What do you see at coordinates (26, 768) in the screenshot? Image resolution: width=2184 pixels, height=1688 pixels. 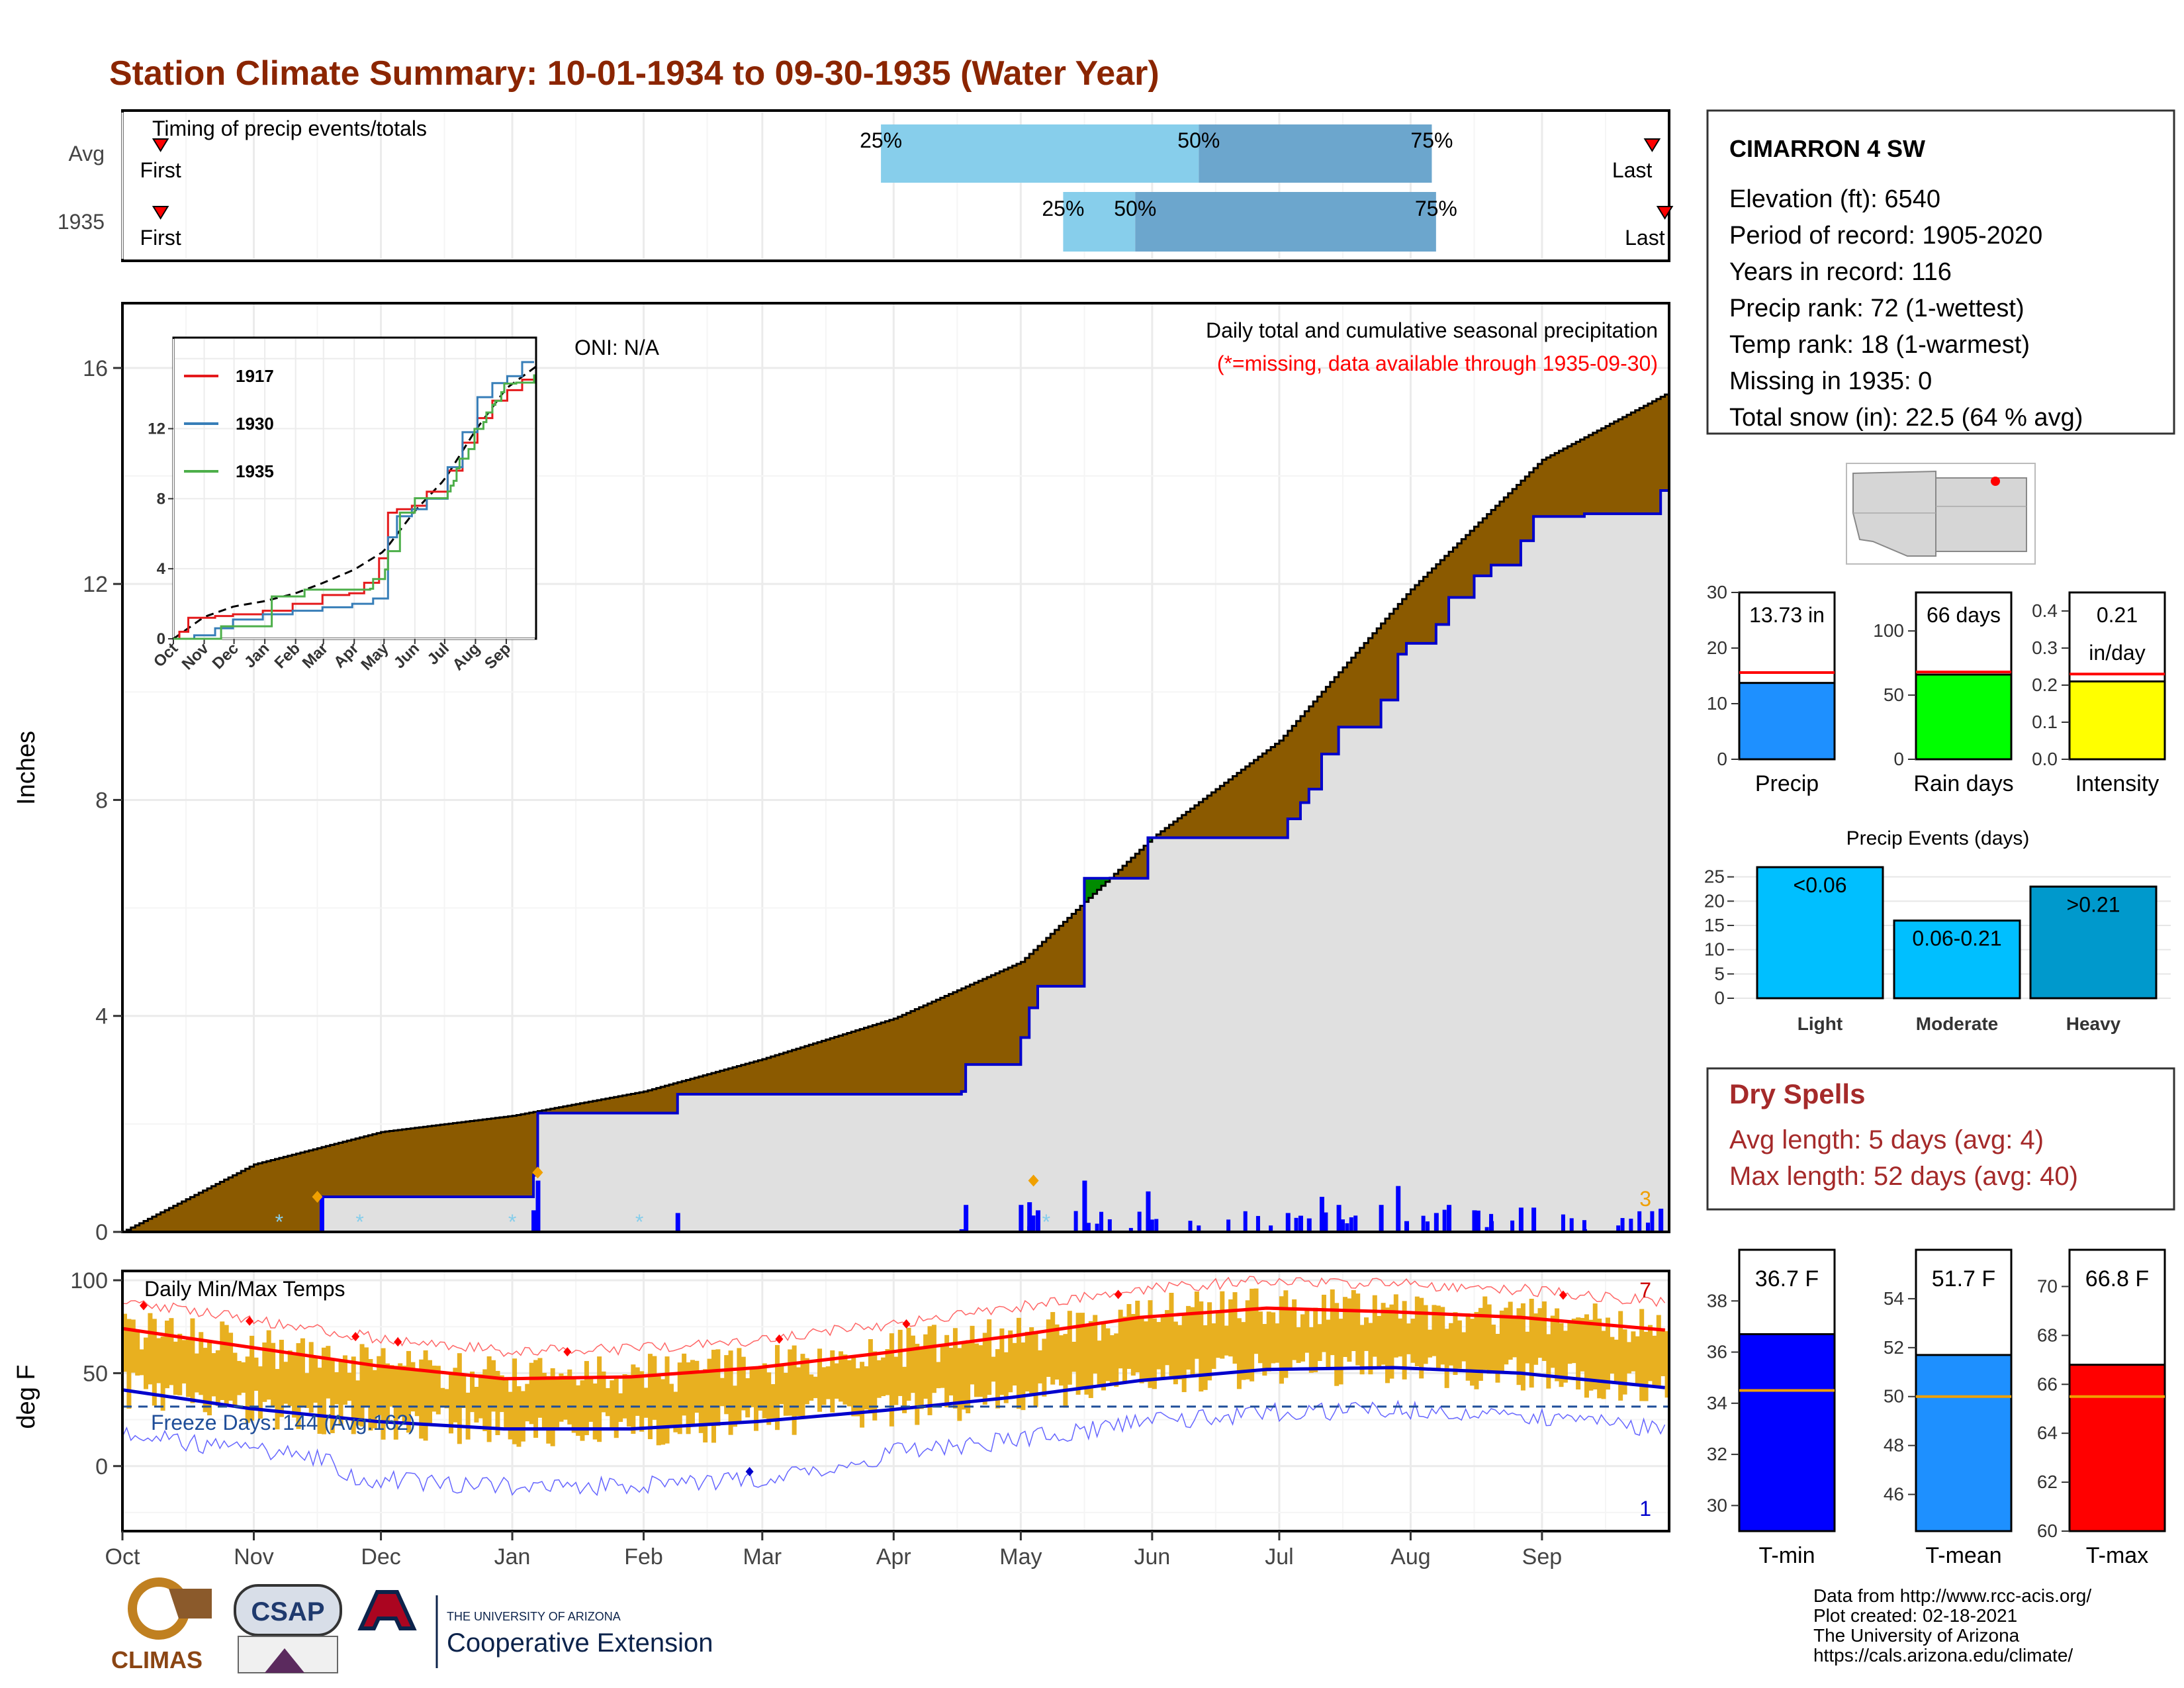 I see `precip-ylabel: Inches` at bounding box center [26, 768].